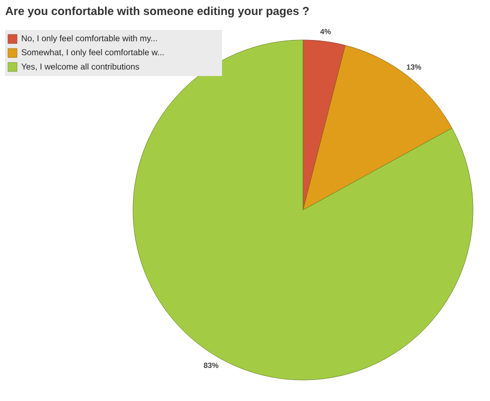 This screenshot has height=401, width=490. Describe the element at coordinates (157, 12) in the screenshot. I see `chart-title: Are you confortable with someone editing your pages ?` at that location.